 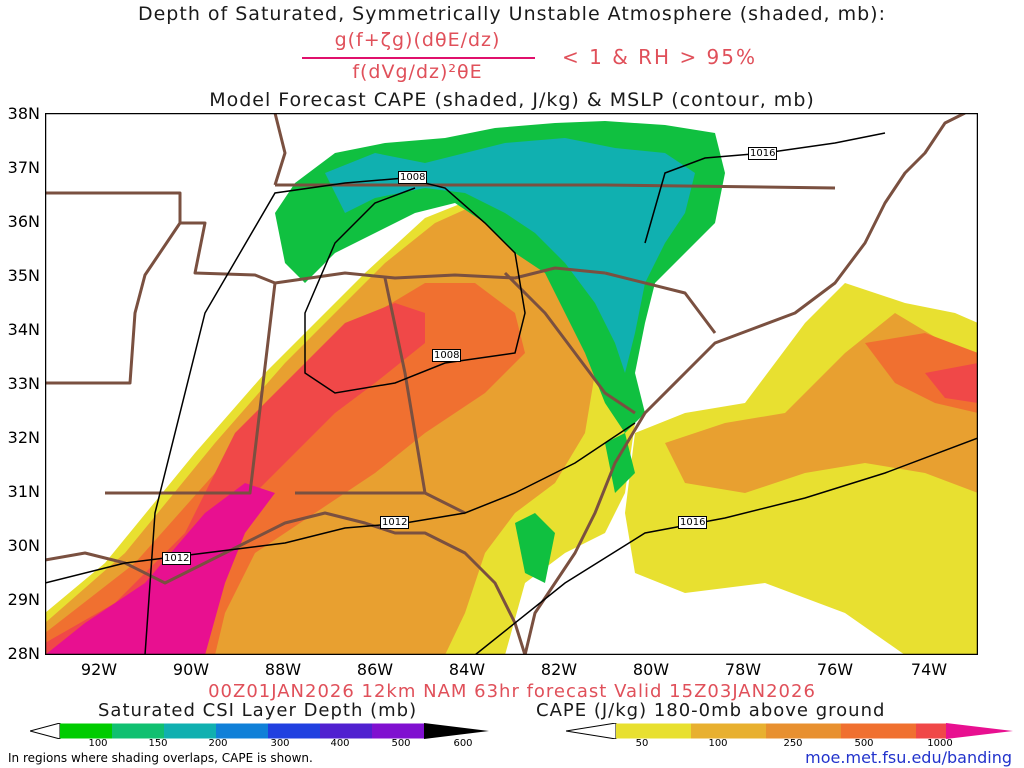 What do you see at coordinates (418, 58) in the screenshot?
I see `fraction-bar` at bounding box center [418, 58].